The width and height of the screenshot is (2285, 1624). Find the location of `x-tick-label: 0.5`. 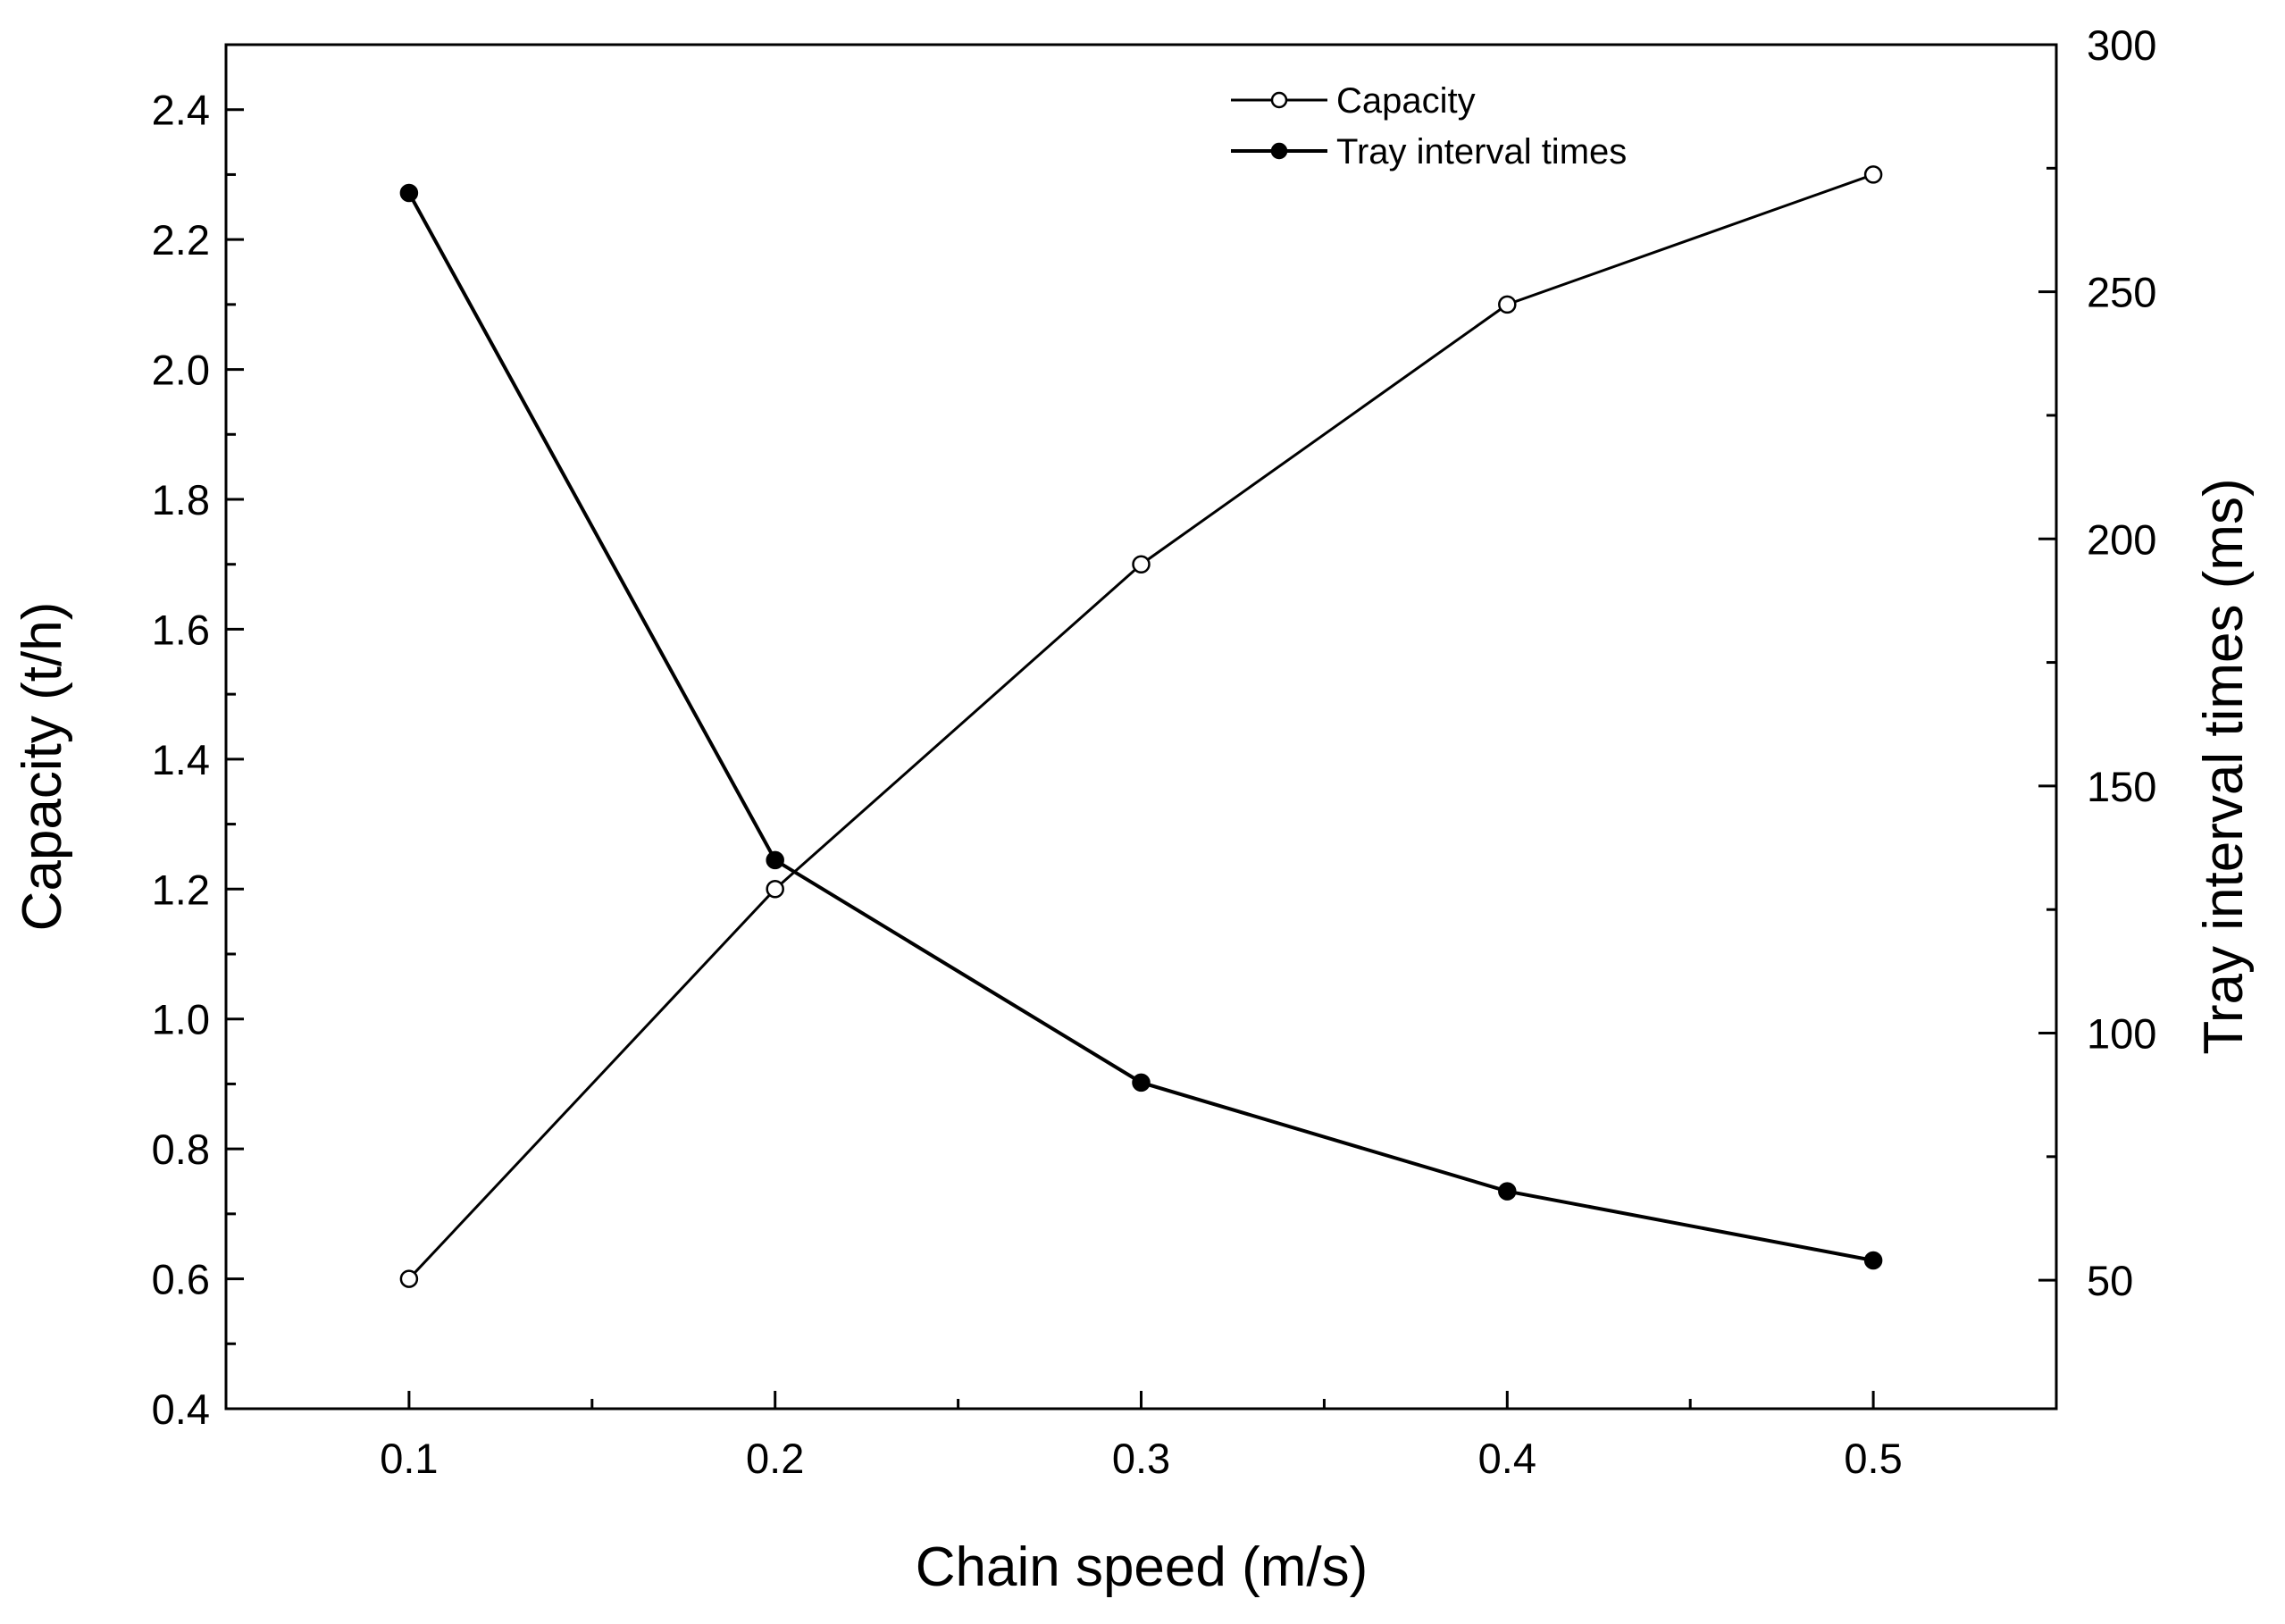

x-tick-label: 0.5 is located at coordinates (1873, 1458).